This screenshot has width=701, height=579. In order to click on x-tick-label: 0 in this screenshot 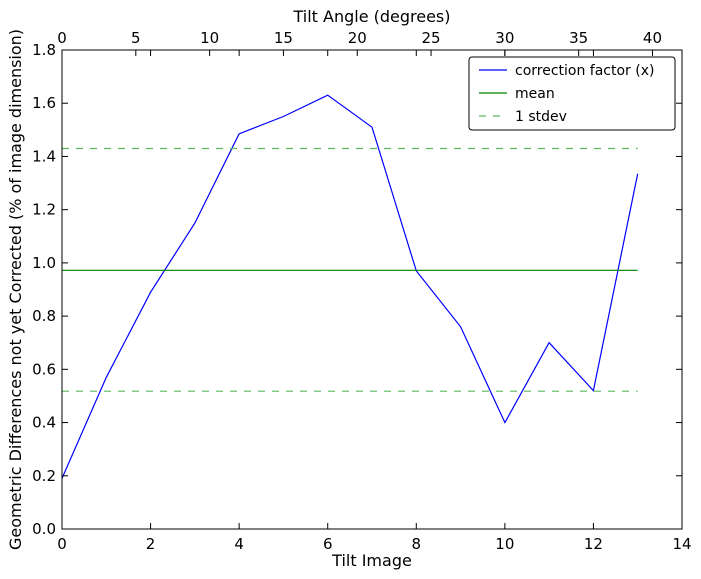, I will do `click(62, 544)`.